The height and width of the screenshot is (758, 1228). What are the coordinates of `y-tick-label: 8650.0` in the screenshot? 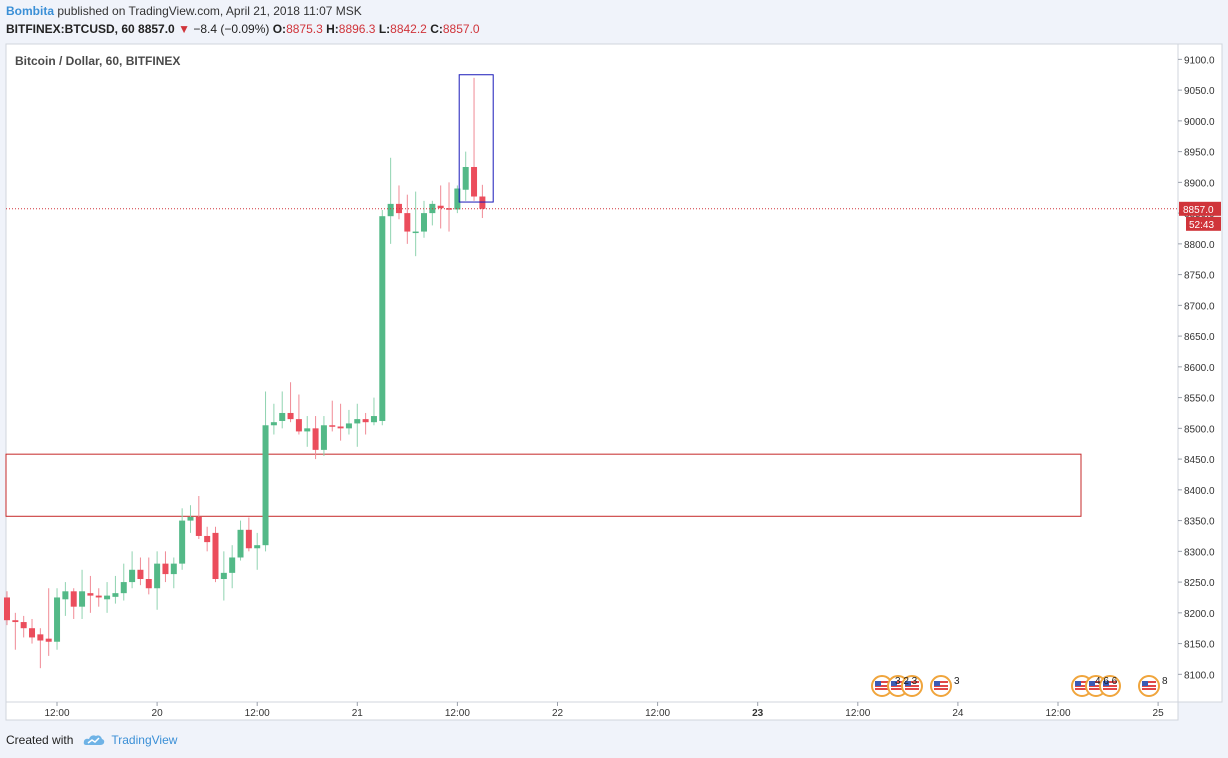 It's located at (1199, 337).